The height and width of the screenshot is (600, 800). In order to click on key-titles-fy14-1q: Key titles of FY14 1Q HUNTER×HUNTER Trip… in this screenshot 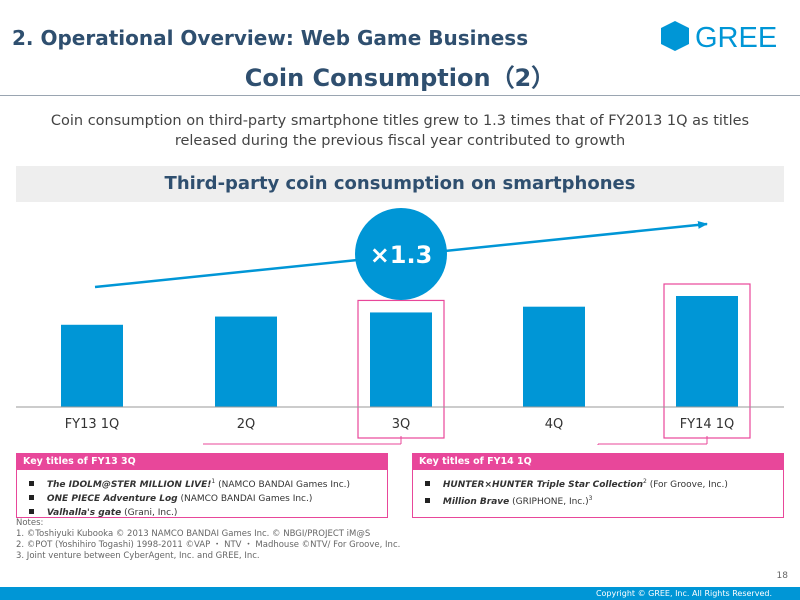, I will do `click(598, 485)`.